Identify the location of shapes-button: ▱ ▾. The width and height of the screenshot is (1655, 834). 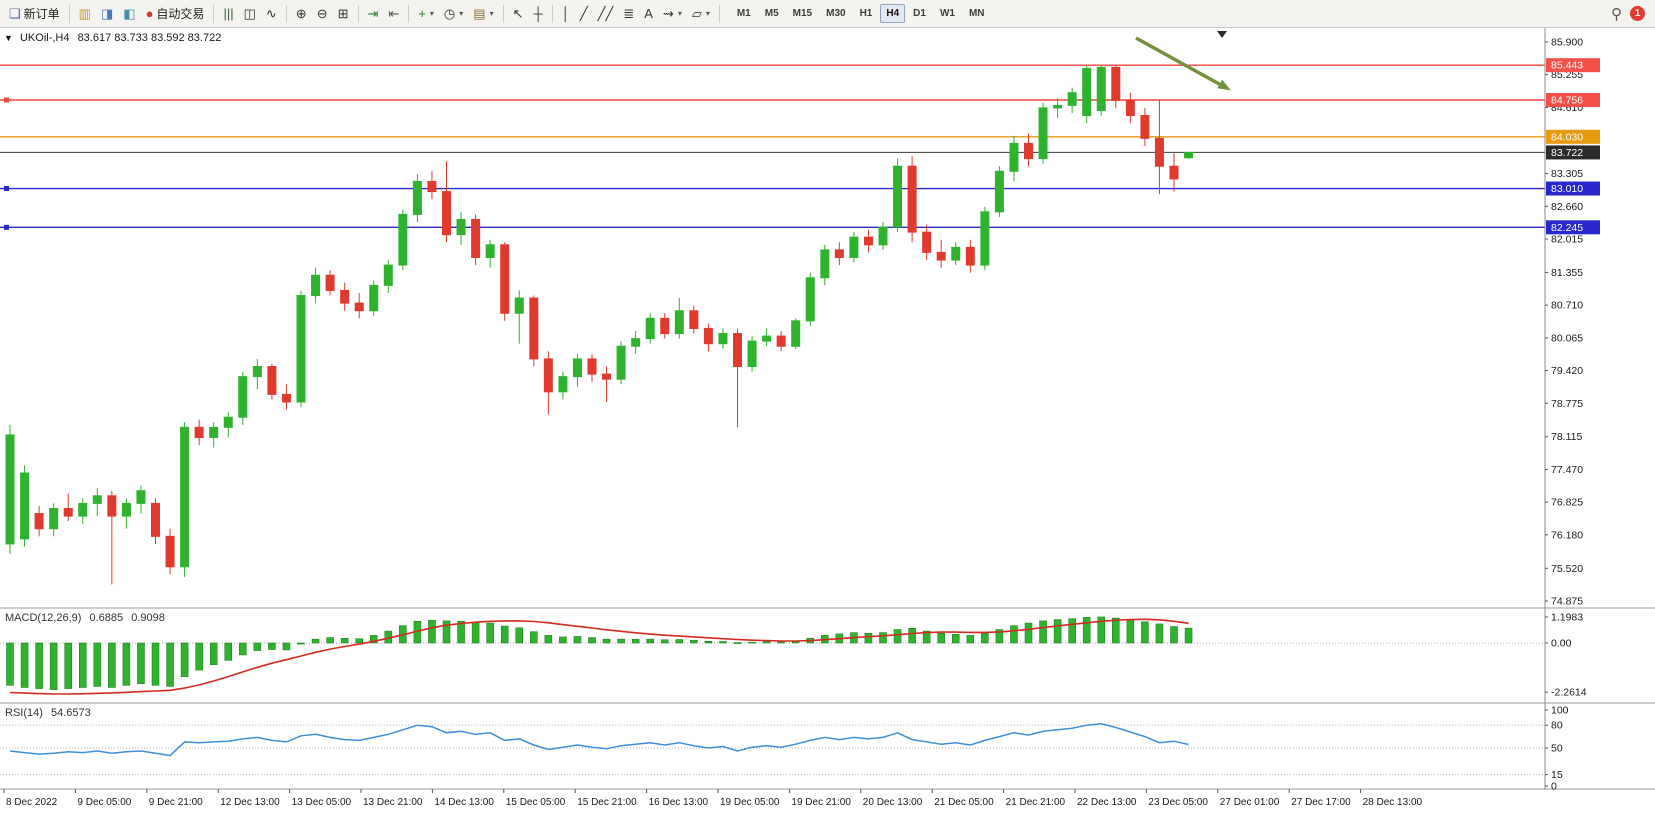
(701, 14).